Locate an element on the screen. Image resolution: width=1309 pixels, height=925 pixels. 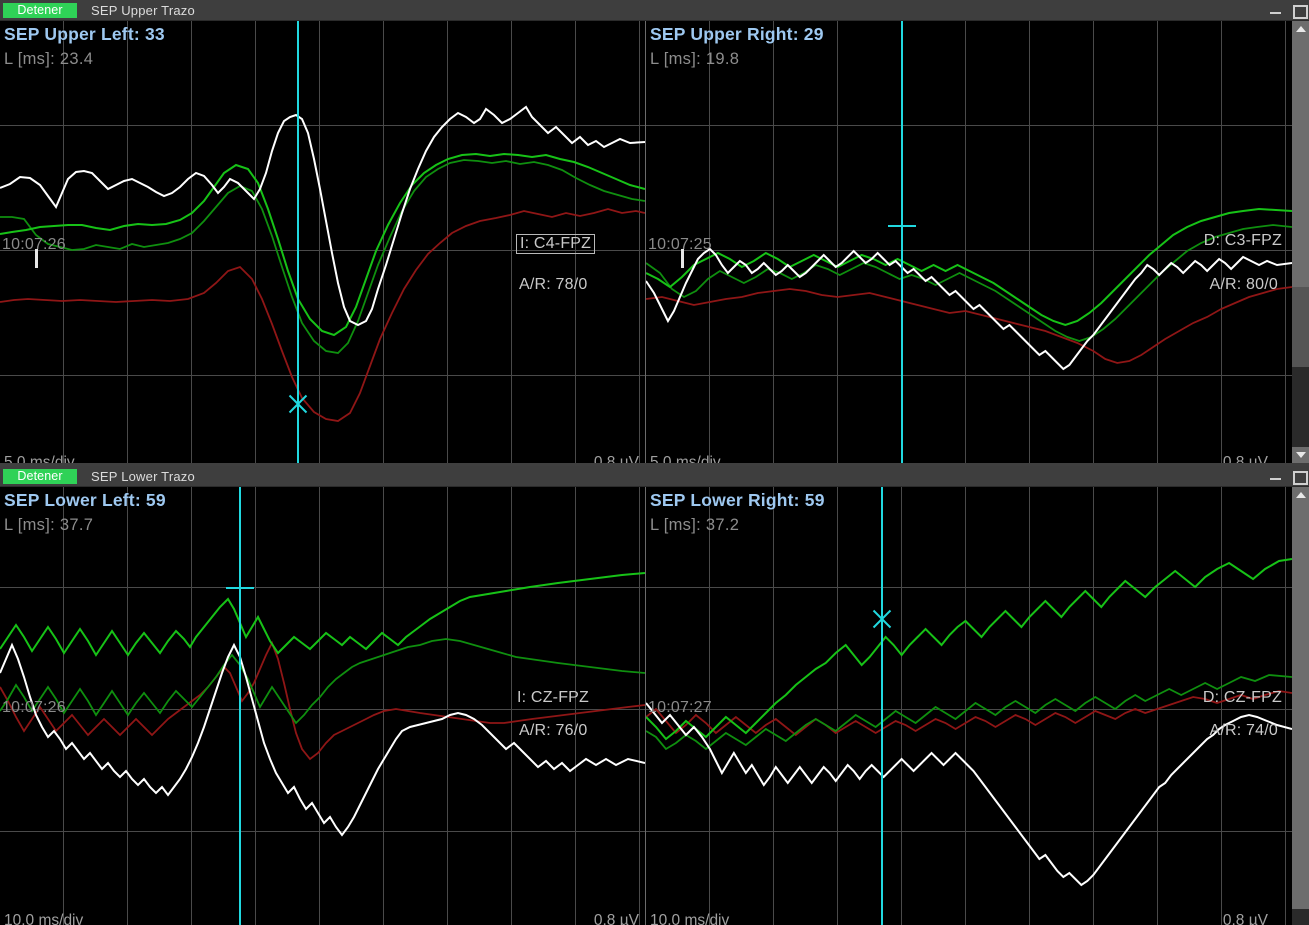
latency-upper-left: L [ms]: 23.4 is located at coordinates (49, 59).